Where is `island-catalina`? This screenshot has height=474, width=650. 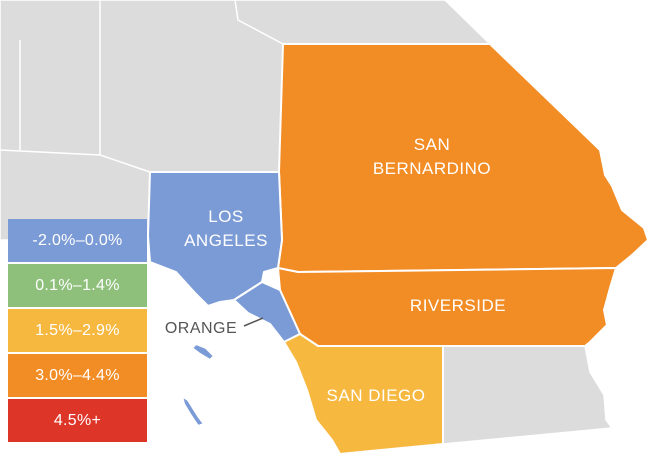
island-catalina is located at coordinates (203, 352).